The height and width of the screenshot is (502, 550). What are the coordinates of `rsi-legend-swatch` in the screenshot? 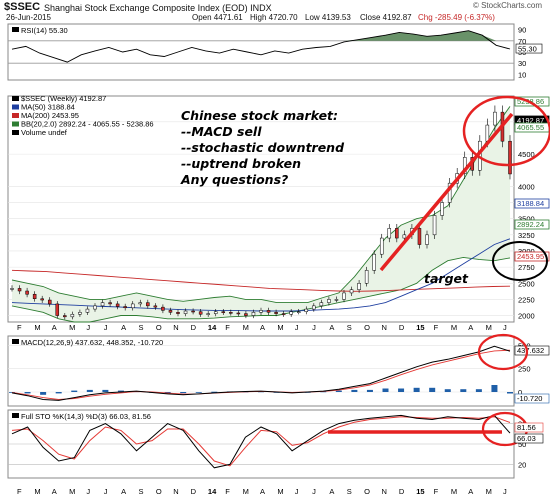 It's located at (15, 29).